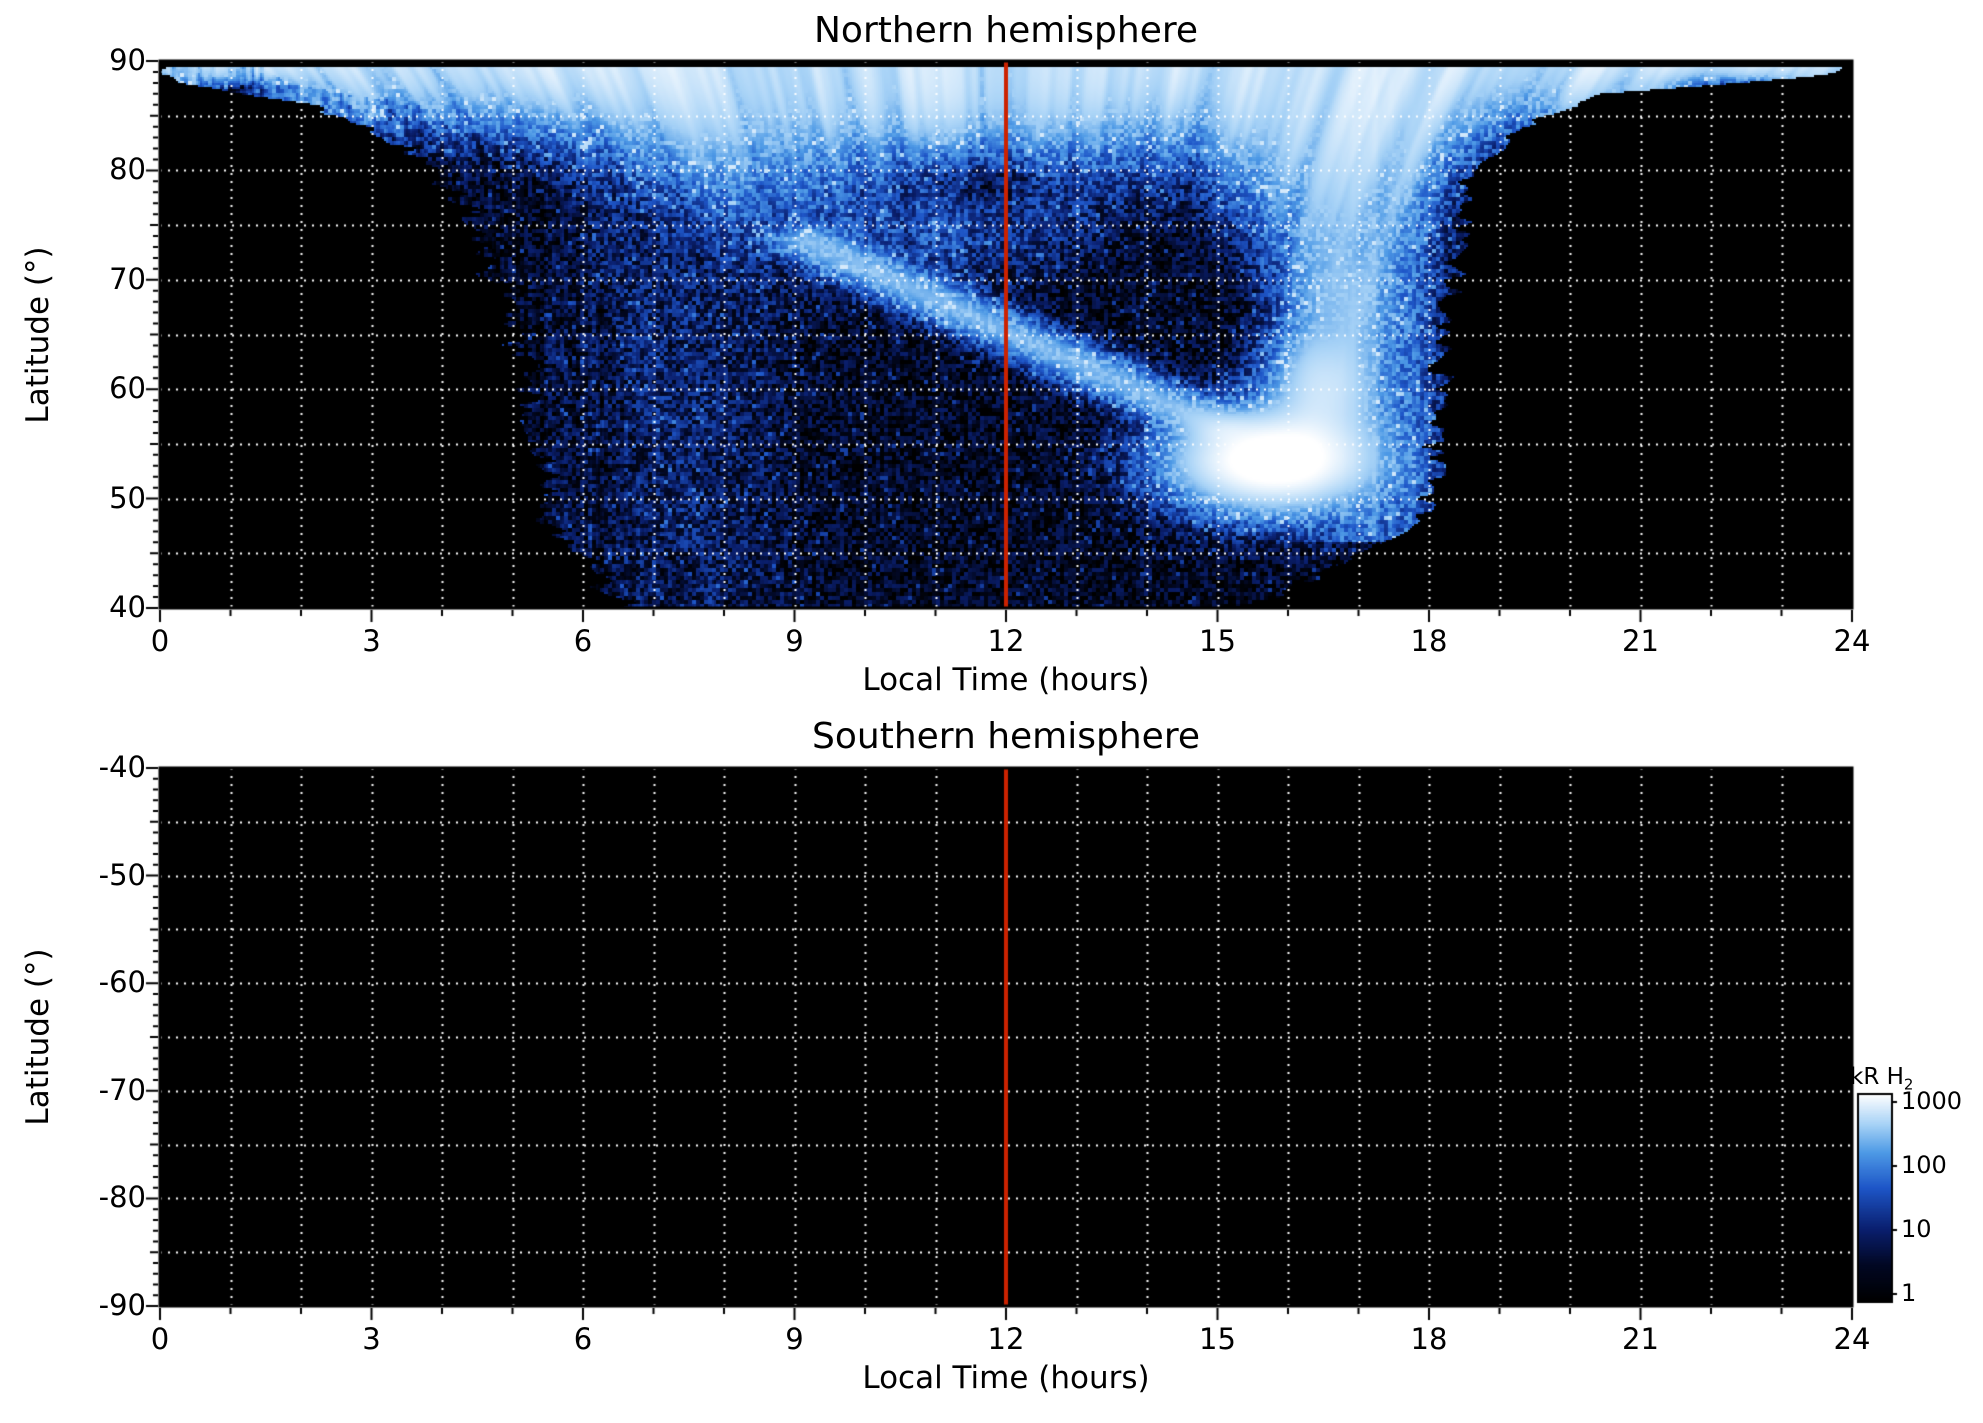 This screenshot has width=1983, height=1423. What do you see at coordinates (1916, 1229) in the screenshot?
I see `colorbar-tick-label: 10` at bounding box center [1916, 1229].